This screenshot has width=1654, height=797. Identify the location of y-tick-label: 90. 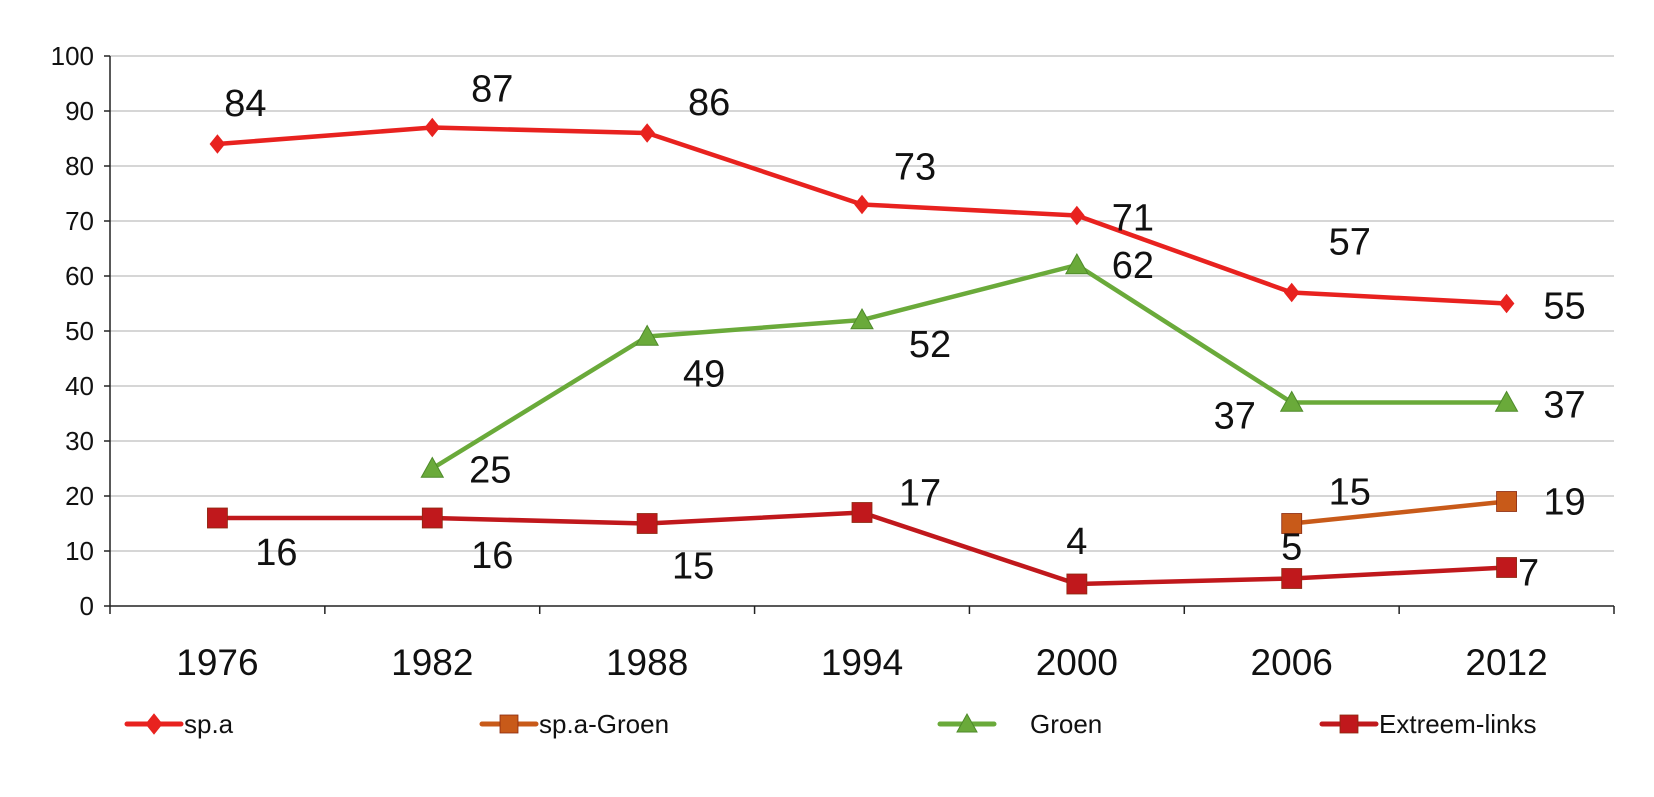
(79, 111).